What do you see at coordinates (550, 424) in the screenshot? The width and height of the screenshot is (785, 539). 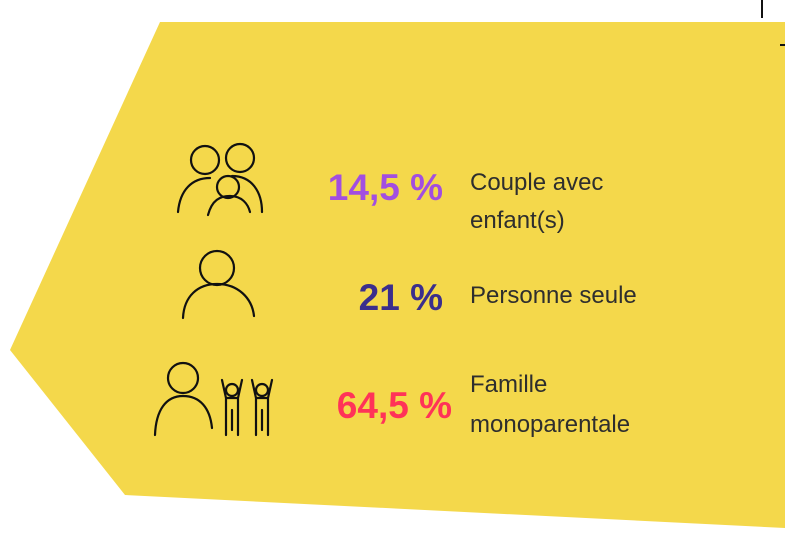 I see `category-label: monoparentale` at bounding box center [550, 424].